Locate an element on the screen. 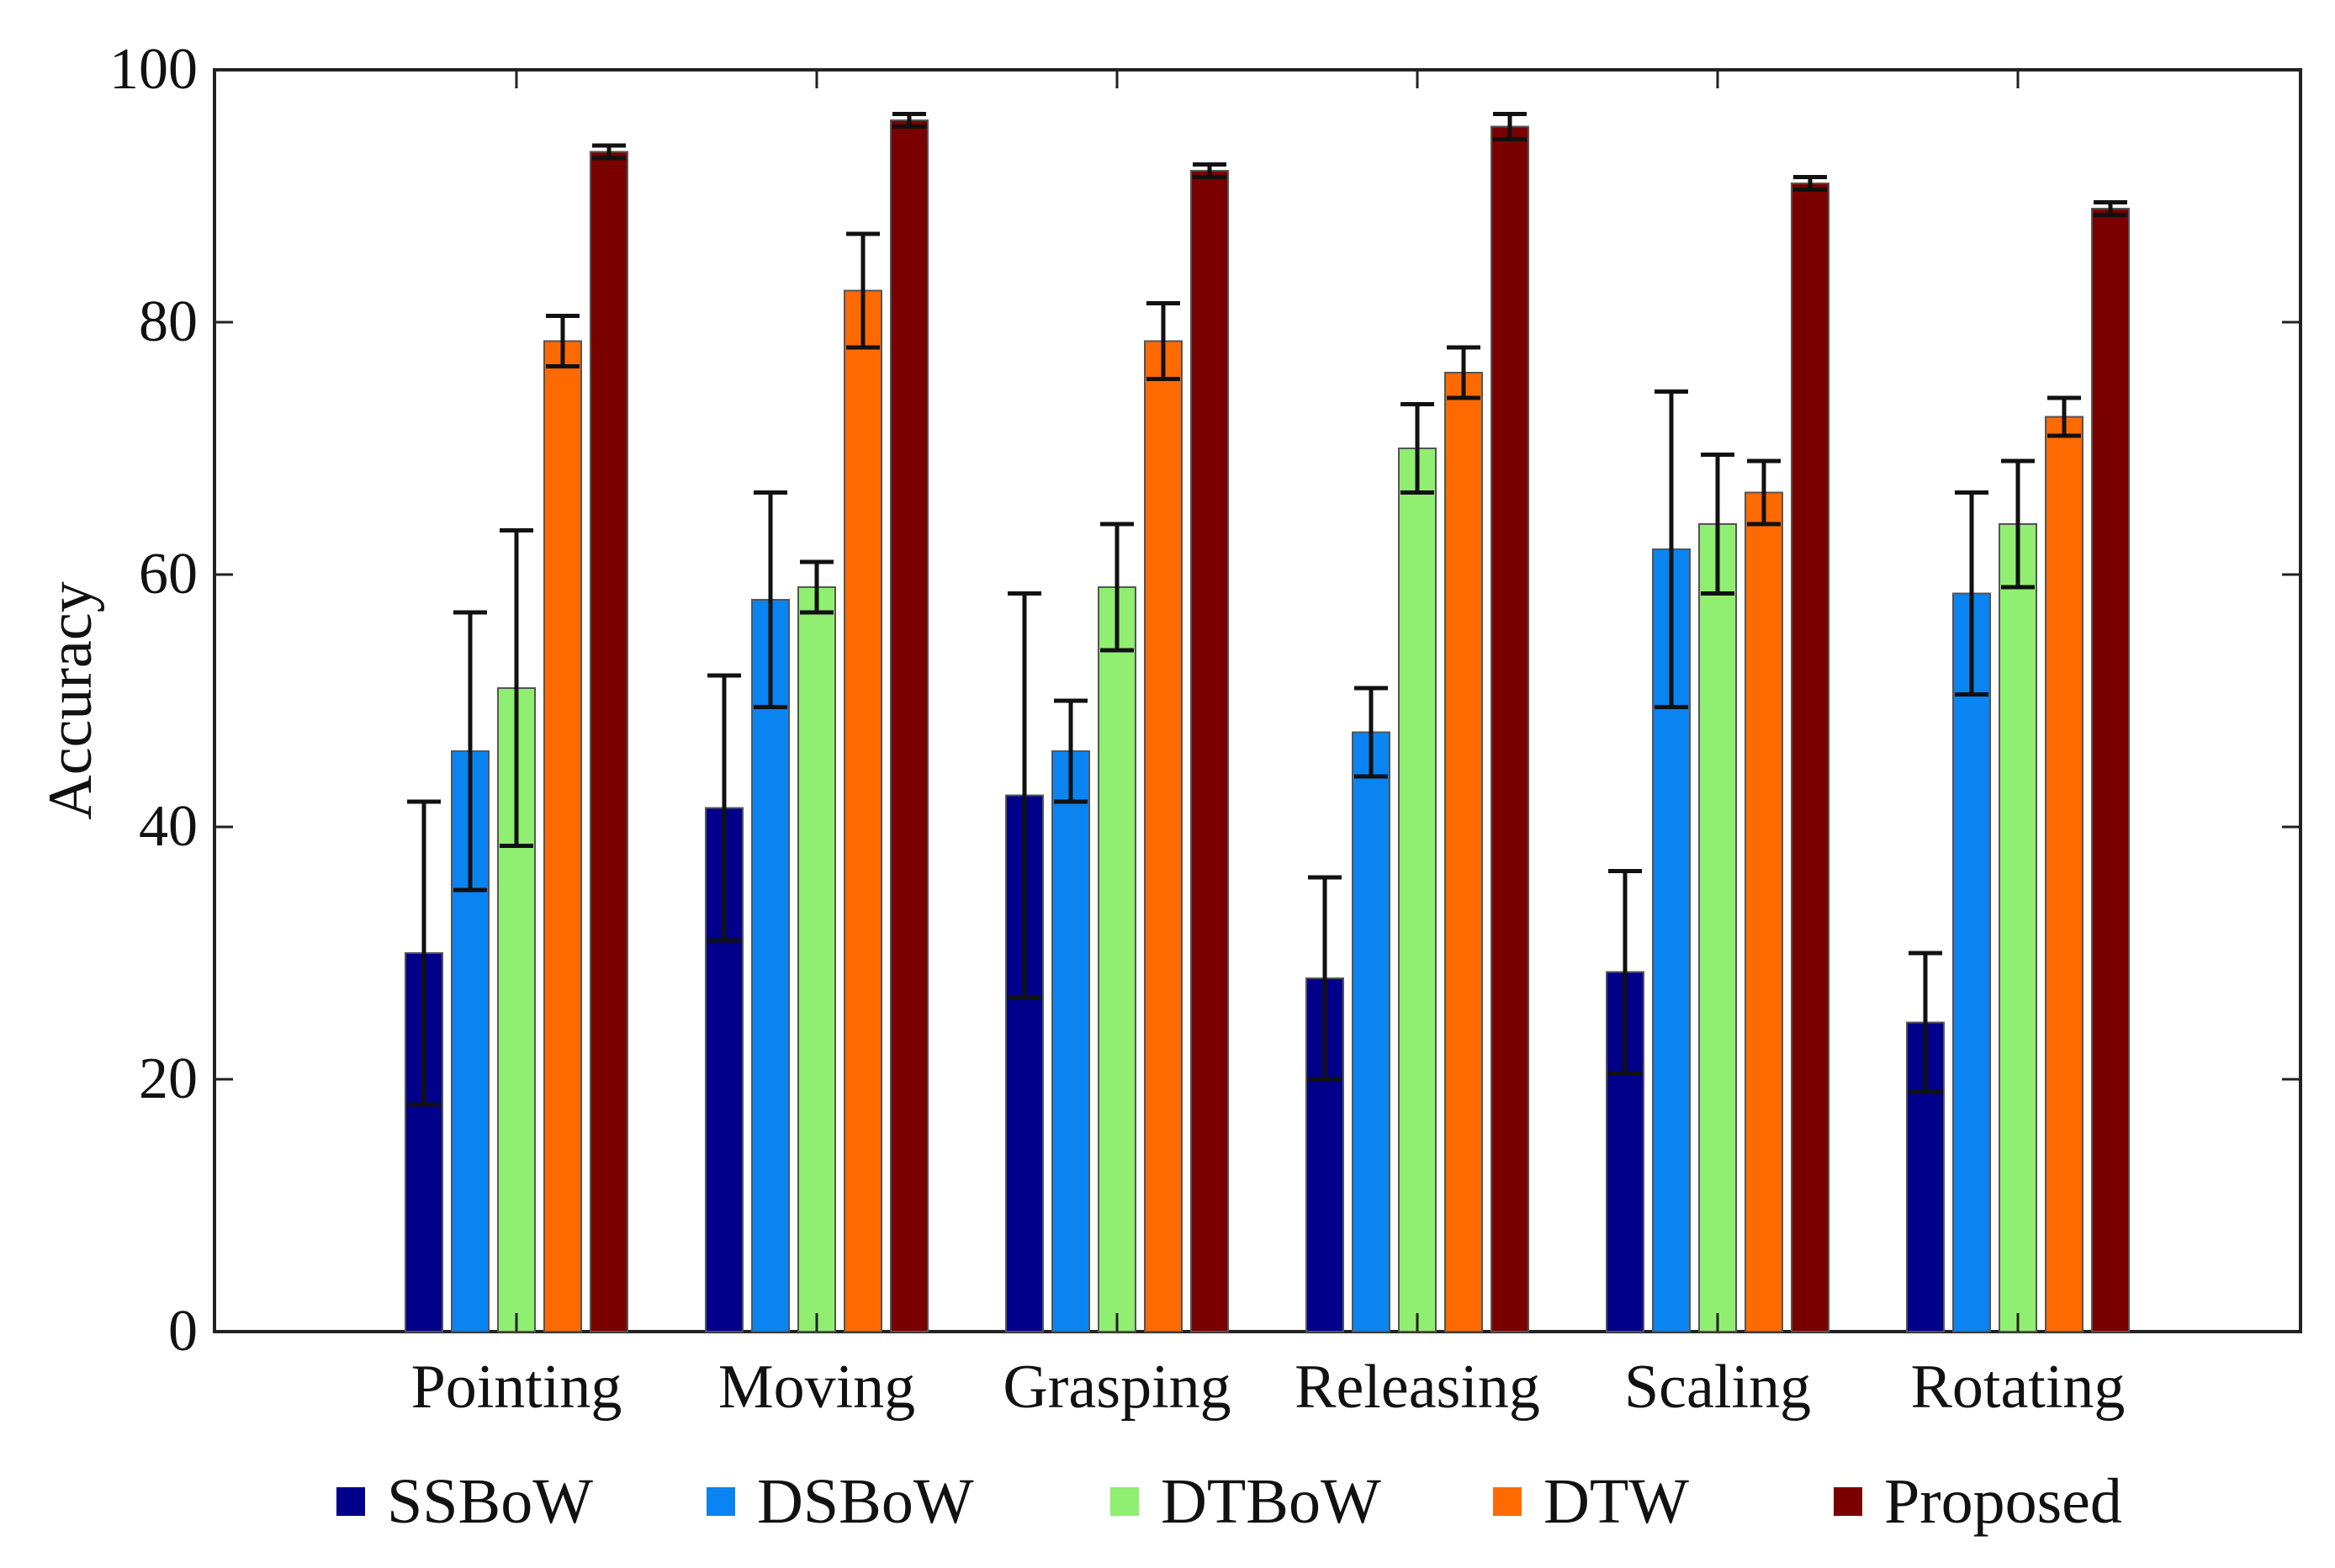 This screenshot has height=1568, width=2335. y-tick-label: 60 is located at coordinates (169, 574).